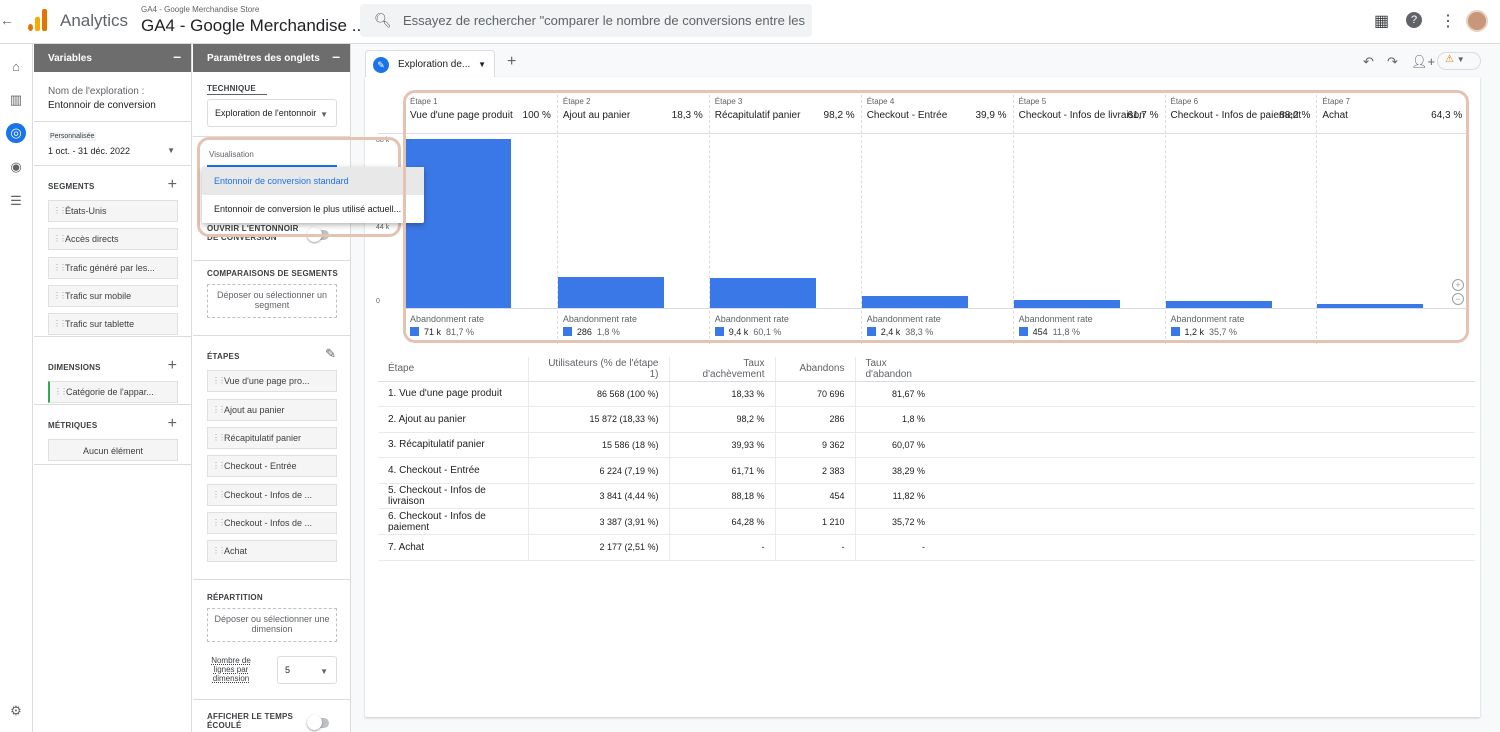 The height and width of the screenshot is (732, 1500). What do you see at coordinates (272, 438) in the screenshot?
I see `step-chip: Récapitulatif panier` at bounding box center [272, 438].